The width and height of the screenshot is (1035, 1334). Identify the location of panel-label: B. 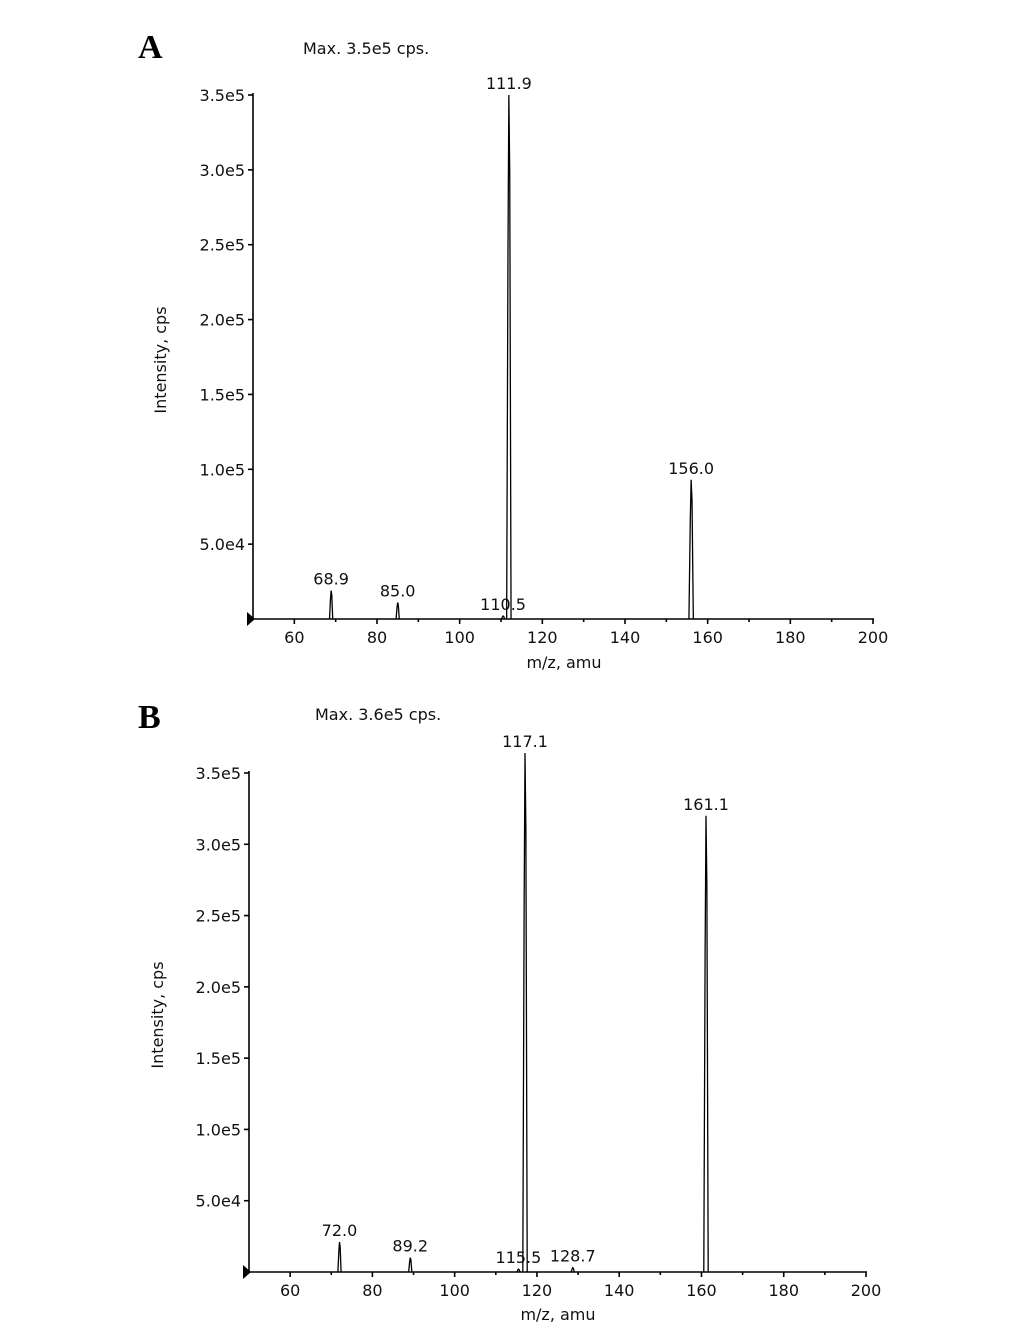
(149, 717).